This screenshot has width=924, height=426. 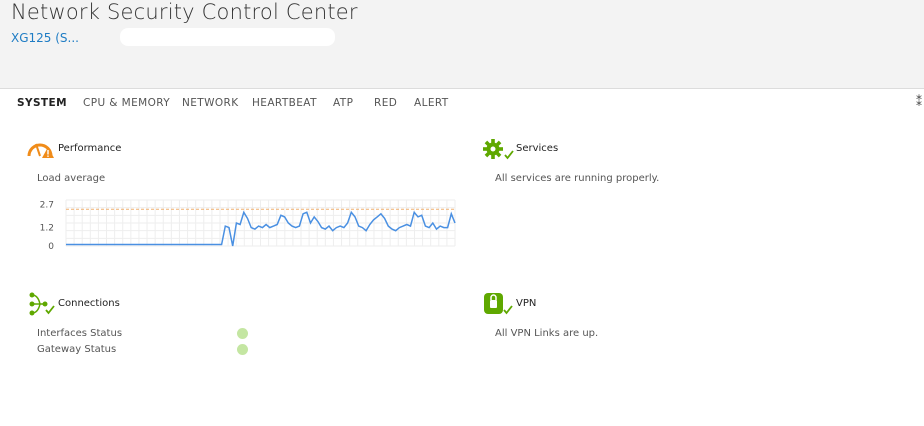 I want to click on tab-atp: ATP, so click(x=343, y=103).